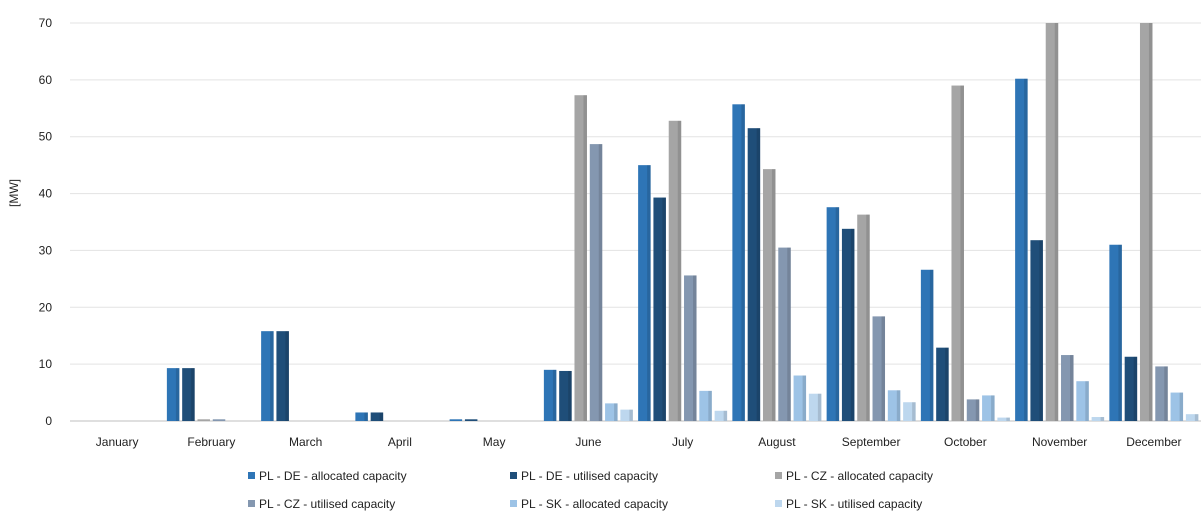 The image size is (1201, 516). Describe the element at coordinates (333, 476) in the screenshot. I see `legend-label: PL - DE - allocated capacity` at that location.